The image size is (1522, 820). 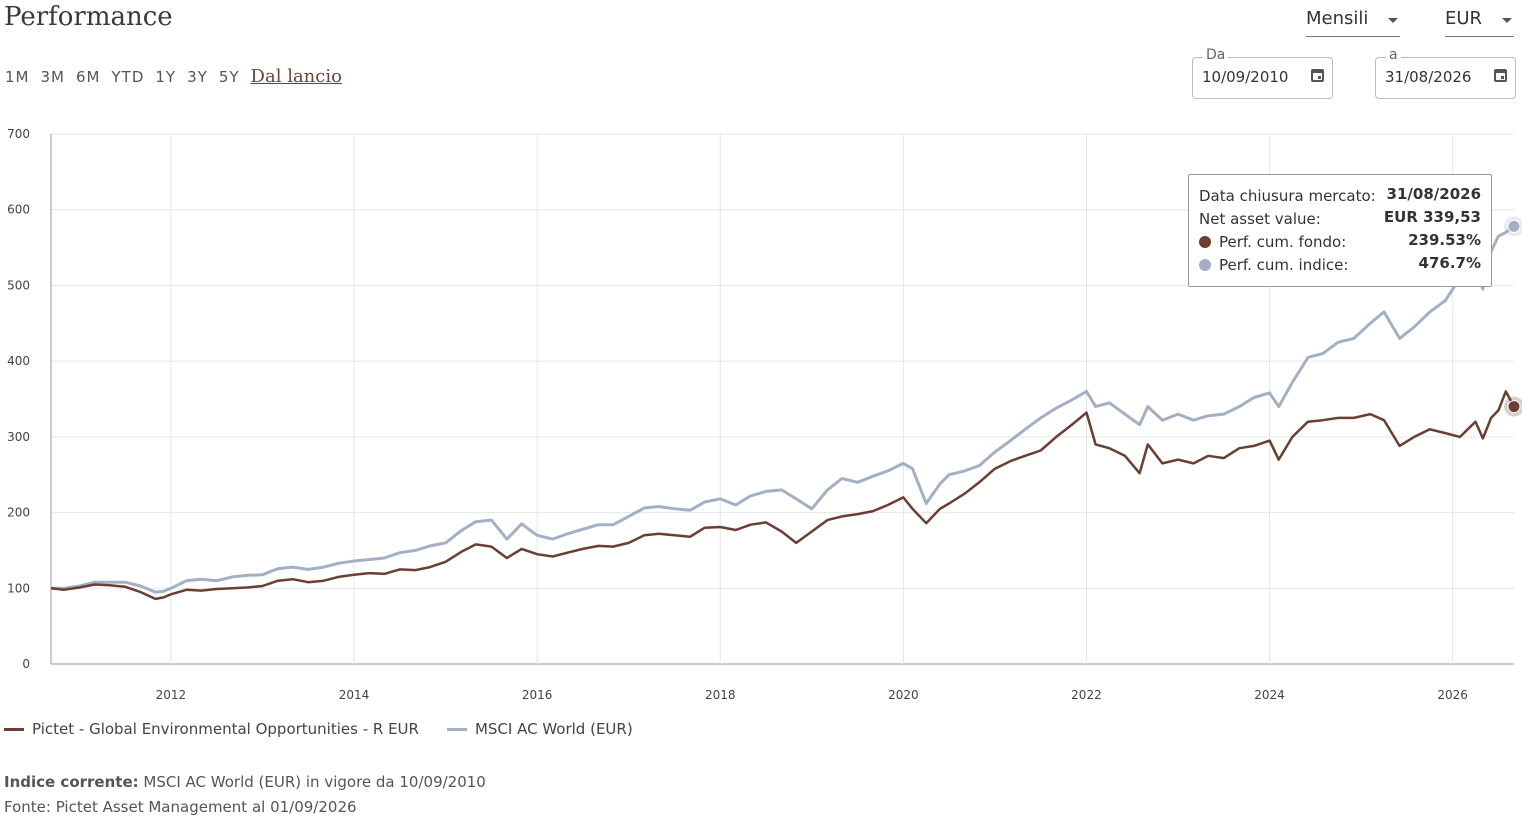 What do you see at coordinates (1205, 242) in the screenshot?
I see `fund-dot-icon` at bounding box center [1205, 242].